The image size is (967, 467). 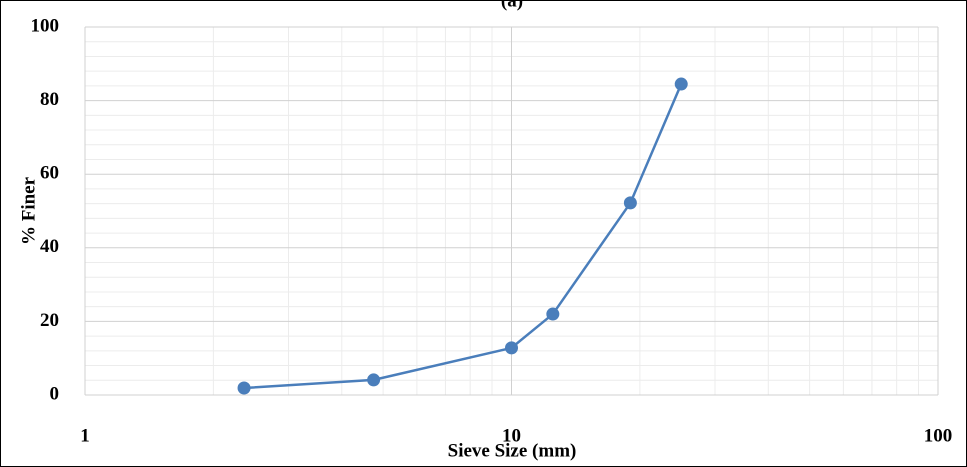 What do you see at coordinates (512, 5) in the screenshot?
I see `chart-title: (a)` at bounding box center [512, 5].